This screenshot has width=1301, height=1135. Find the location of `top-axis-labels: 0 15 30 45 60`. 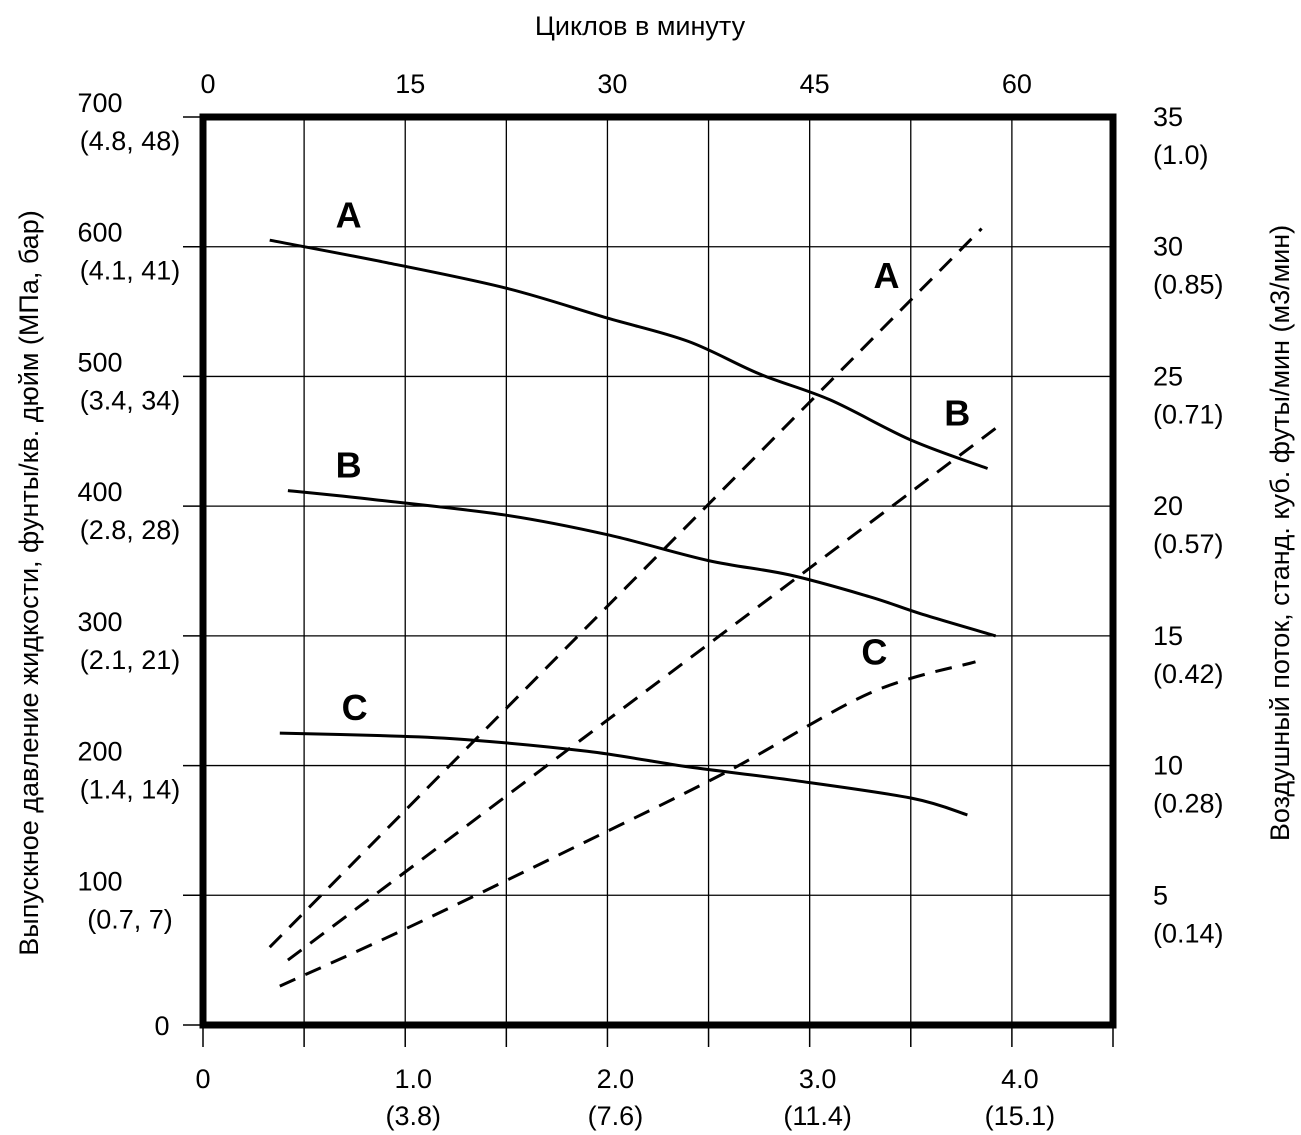

top-axis-labels: 0 15 30 45 60 is located at coordinates (615, 84).